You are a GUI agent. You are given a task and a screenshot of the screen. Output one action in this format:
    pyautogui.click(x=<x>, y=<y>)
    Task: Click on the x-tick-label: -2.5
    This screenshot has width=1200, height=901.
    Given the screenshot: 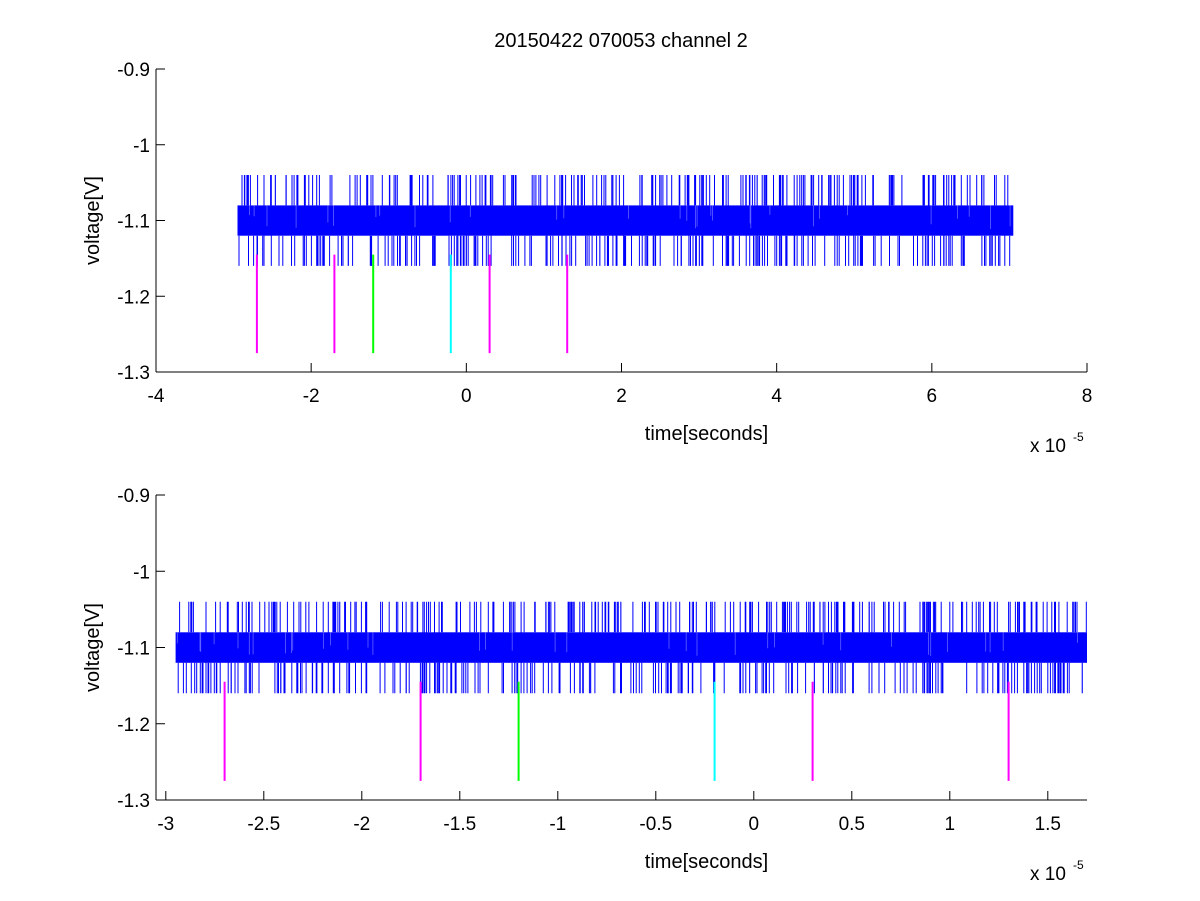 What is the action you would take?
    pyautogui.click(x=263, y=824)
    